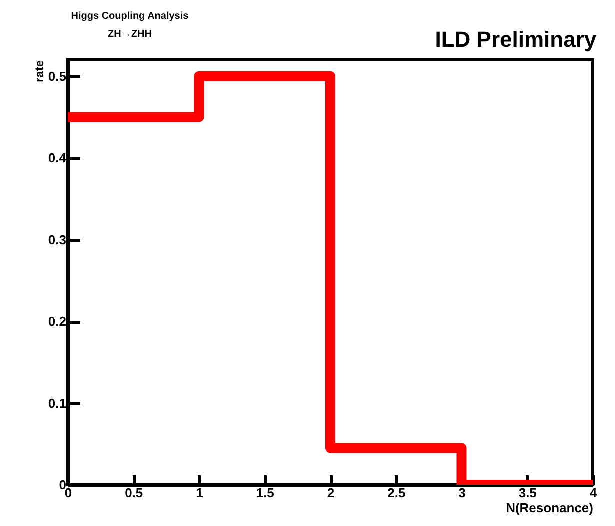 Image resolution: width=615 pixels, height=526 pixels. What do you see at coordinates (516, 39) in the screenshot?
I see `chart-title: ILD Preliminary` at bounding box center [516, 39].